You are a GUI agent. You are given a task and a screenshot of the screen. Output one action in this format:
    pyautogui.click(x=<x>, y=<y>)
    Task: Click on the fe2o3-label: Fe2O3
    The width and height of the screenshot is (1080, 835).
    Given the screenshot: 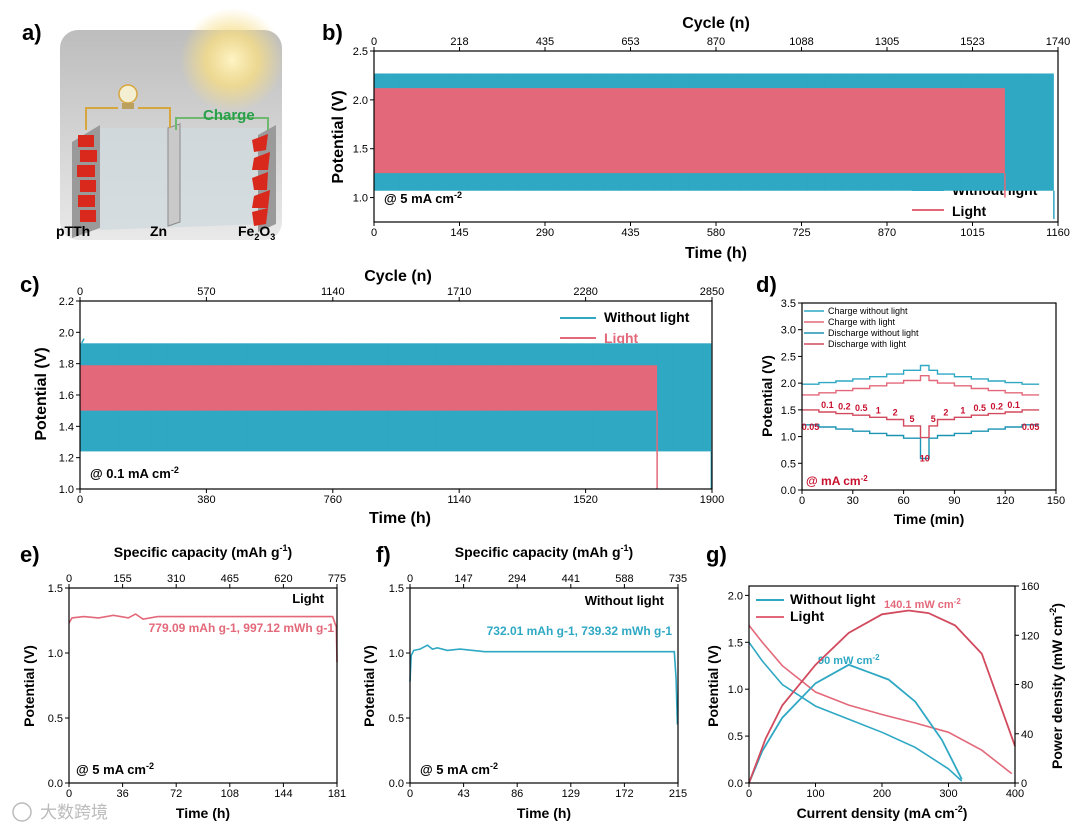 What is the action you would take?
    pyautogui.click(x=256, y=232)
    